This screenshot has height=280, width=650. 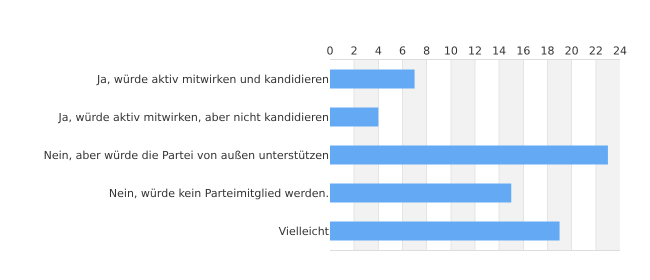 I want to click on y-tick-label: Nein, aber würde die Partei von außen unterstützen, so click(x=187, y=155).